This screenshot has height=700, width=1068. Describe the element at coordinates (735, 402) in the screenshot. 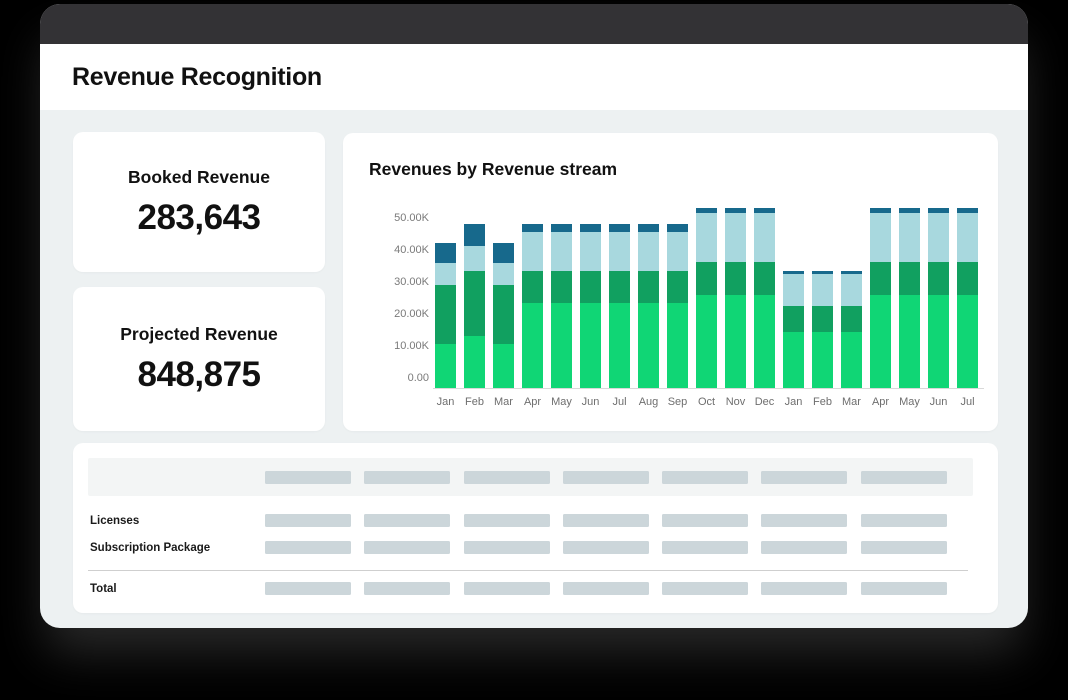

I see `x-tick-label: Nov` at that location.